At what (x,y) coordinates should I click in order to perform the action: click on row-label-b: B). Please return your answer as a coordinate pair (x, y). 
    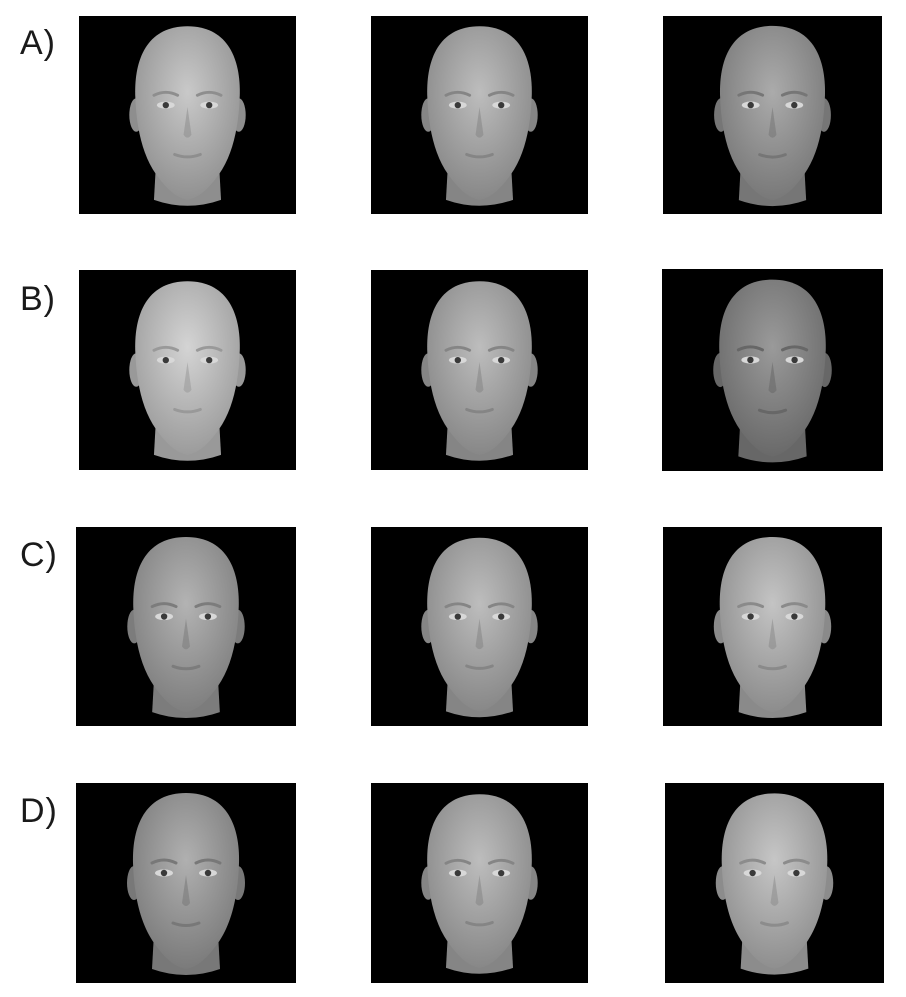
    Looking at the image, I should click on (38, 299).